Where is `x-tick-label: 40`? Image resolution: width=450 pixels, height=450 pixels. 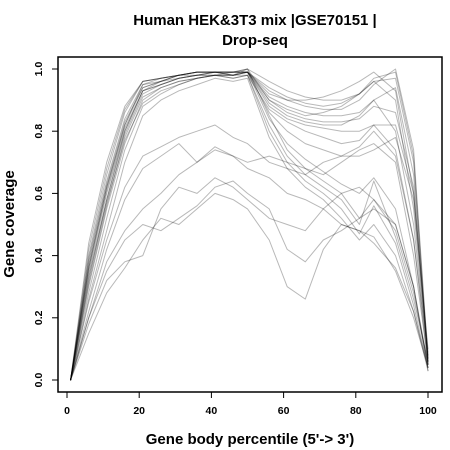 x-tick-label: 40 is located at coordinates (212, 411).